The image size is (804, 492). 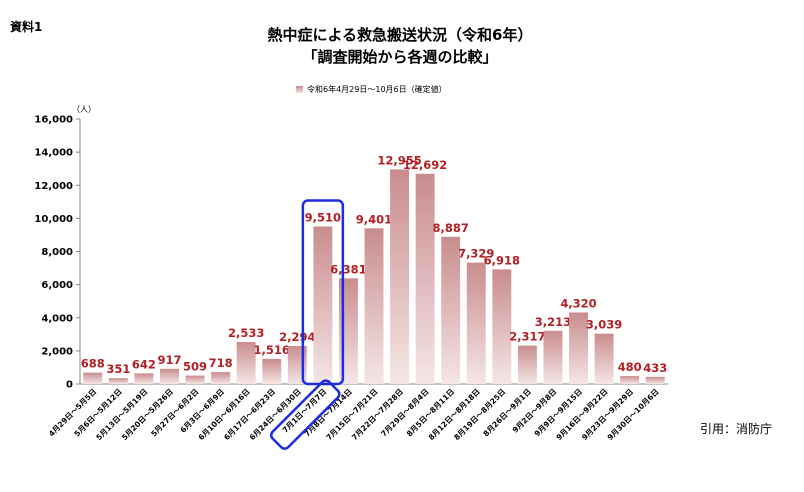 I want to click on data-label: 917, so click(x=169, y=360).